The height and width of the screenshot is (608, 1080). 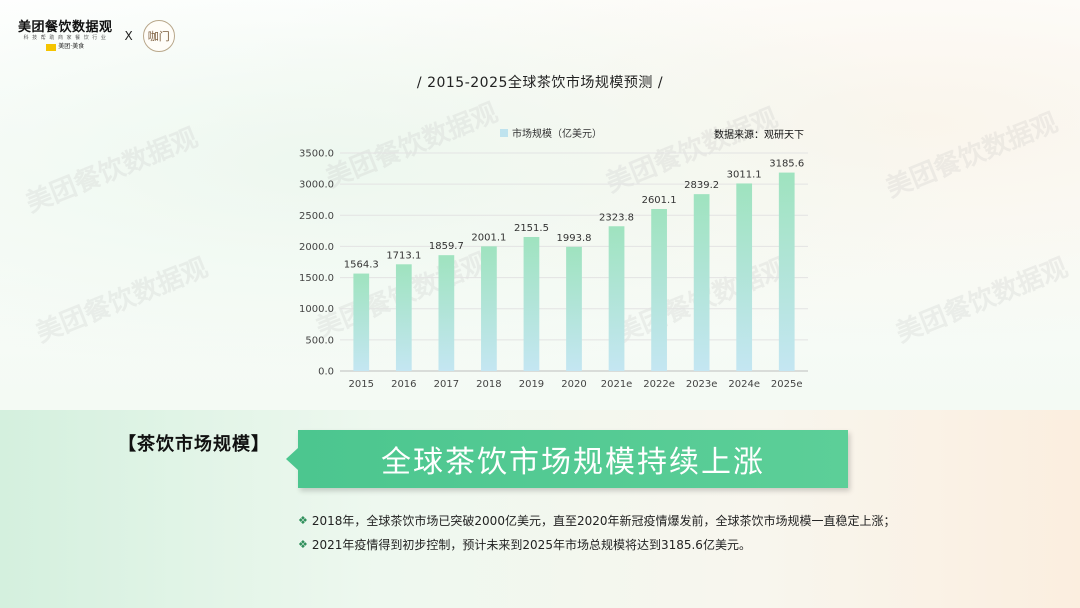 I want to click on bar-2023e, so click(x=701, y=282).